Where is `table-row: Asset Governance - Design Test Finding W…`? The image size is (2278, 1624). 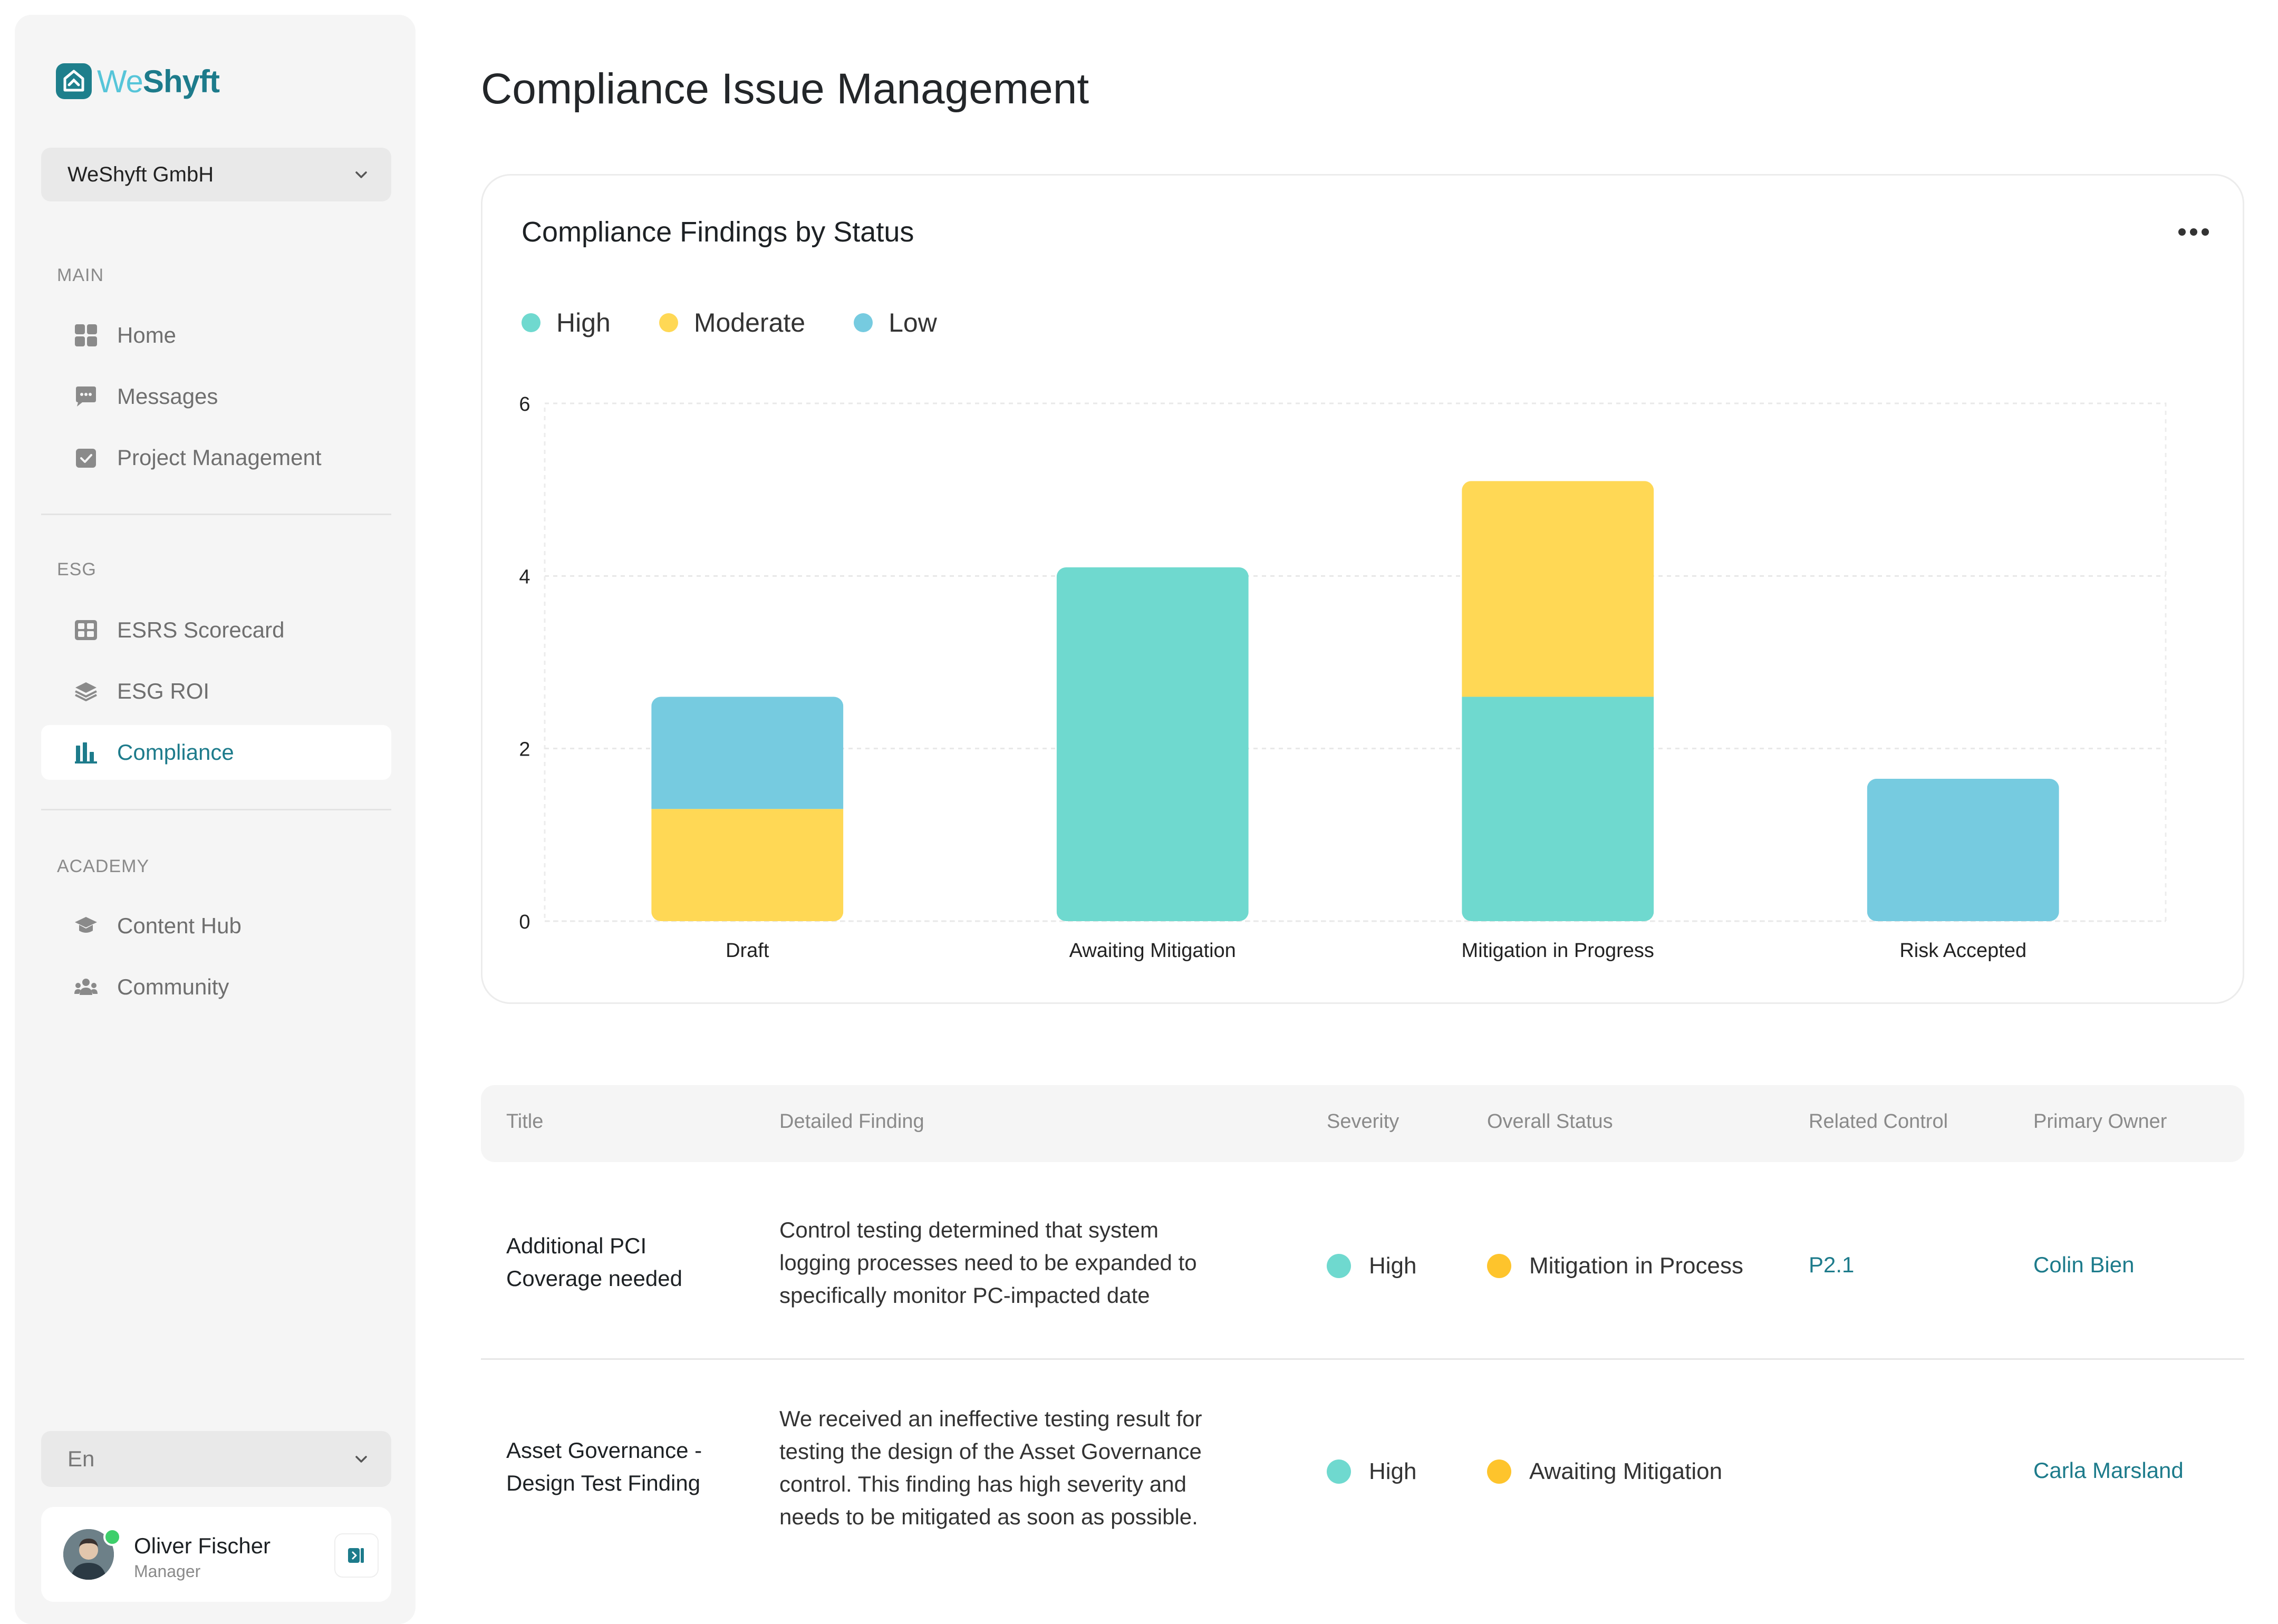
table-row: Asset Governance - Design Test Finding W… is located at coordinates (1362, 1474).